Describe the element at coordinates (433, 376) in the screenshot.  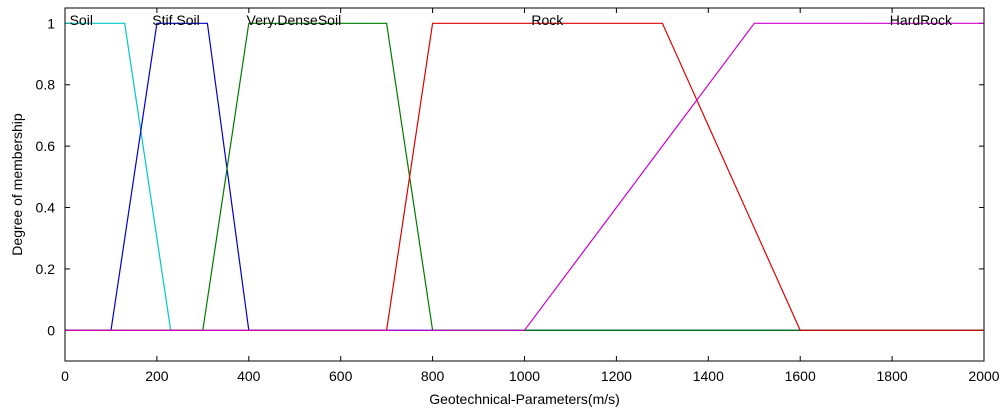
I see `x-tick-label: 800` at that location.